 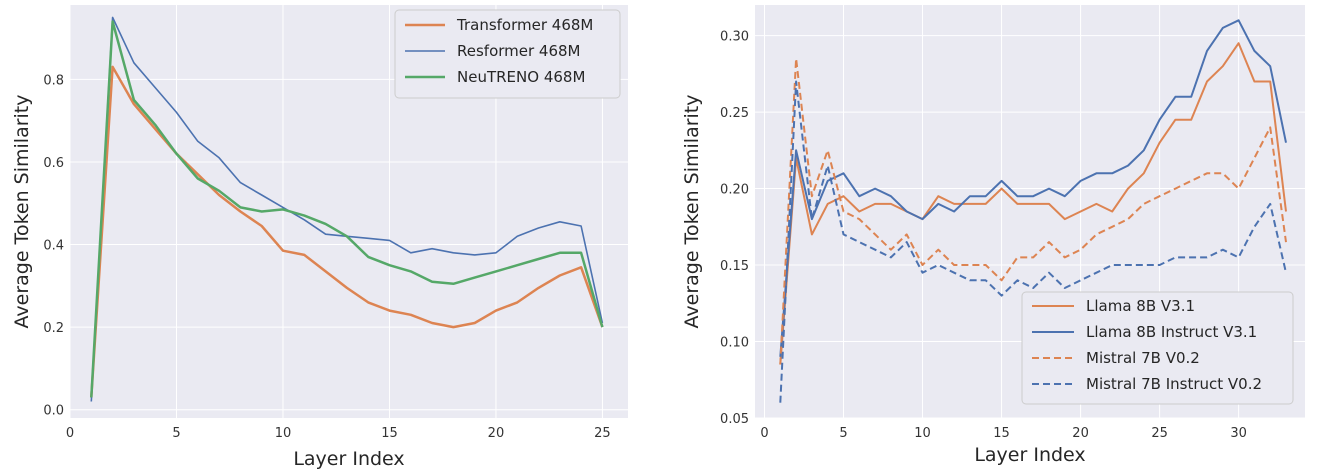 I want to click on x-tick-label: 30, so click(x=1238, y=433).